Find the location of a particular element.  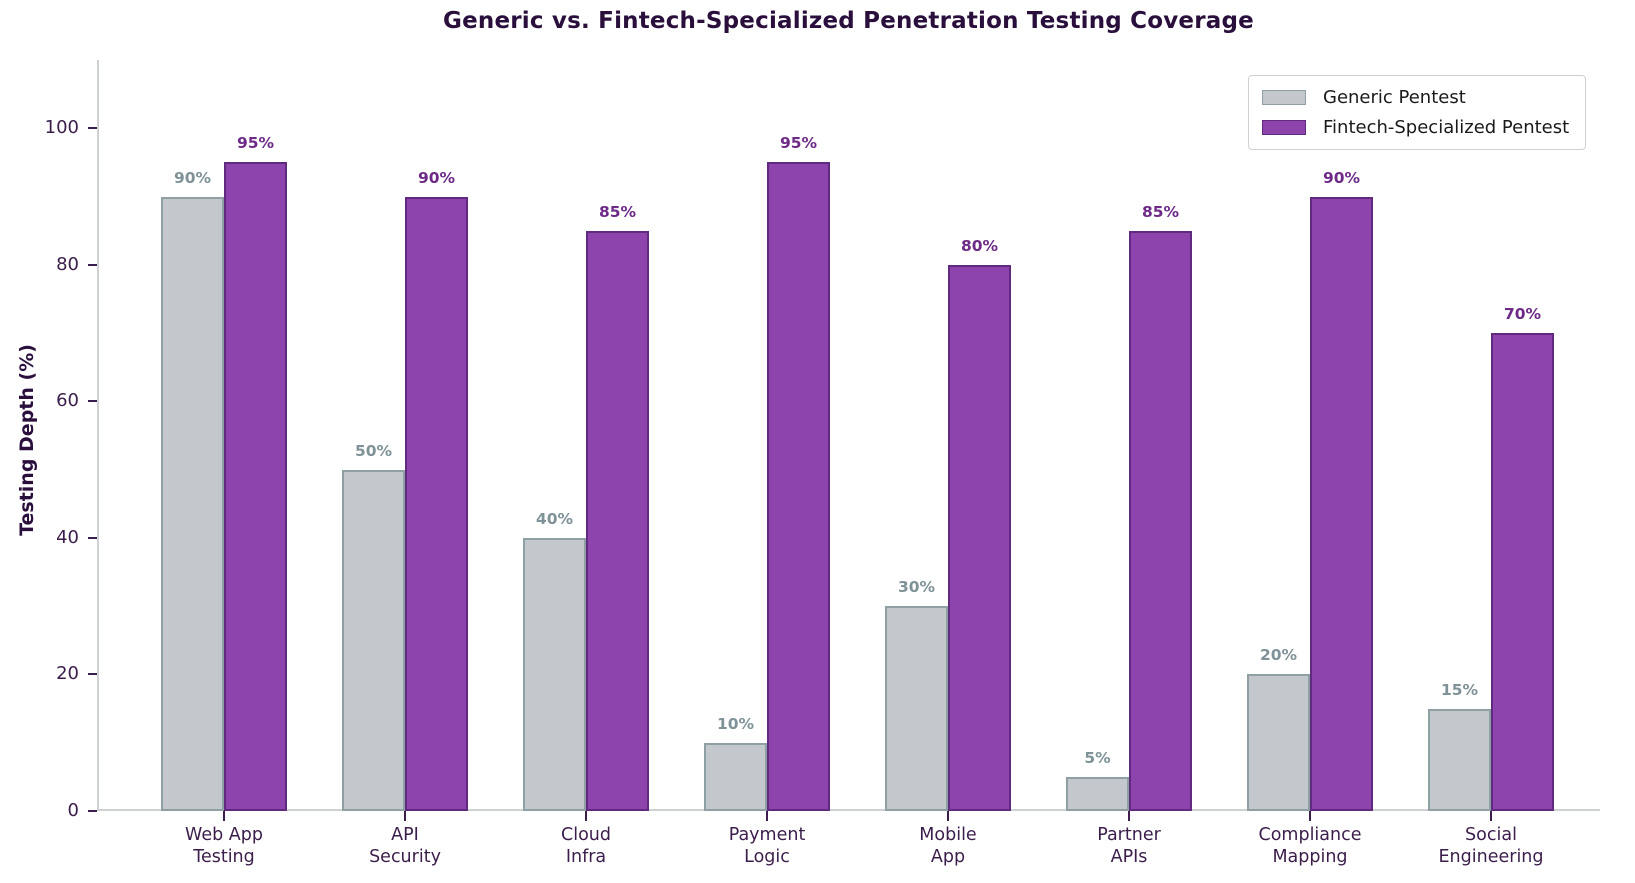

bar-generic-pentest-mobile-app is located at coordinates (916, 708).